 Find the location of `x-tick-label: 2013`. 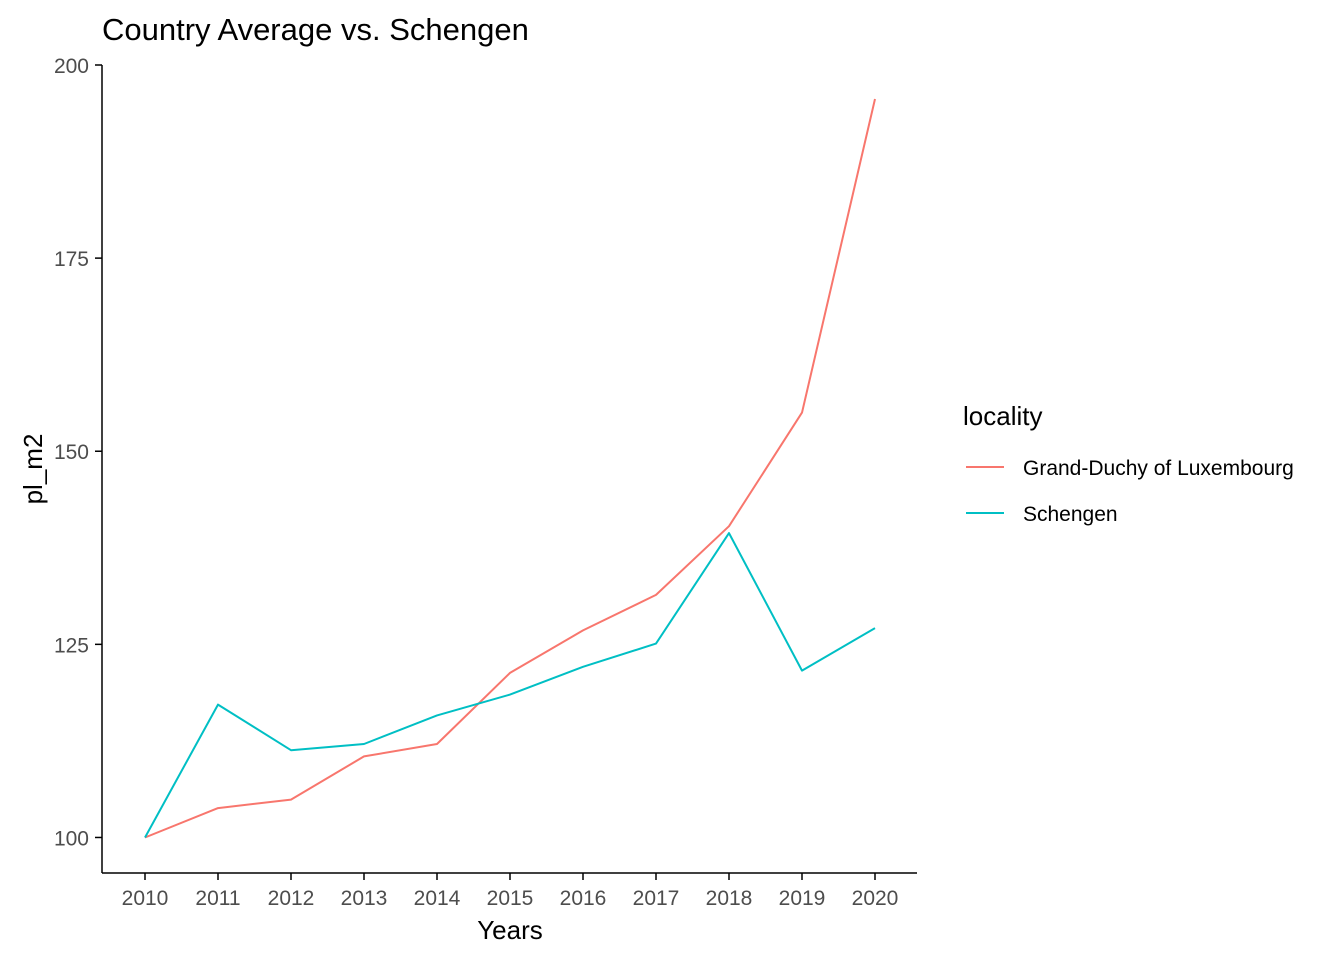

x-tick-label: 2013 is located at coordinates (364, 898).